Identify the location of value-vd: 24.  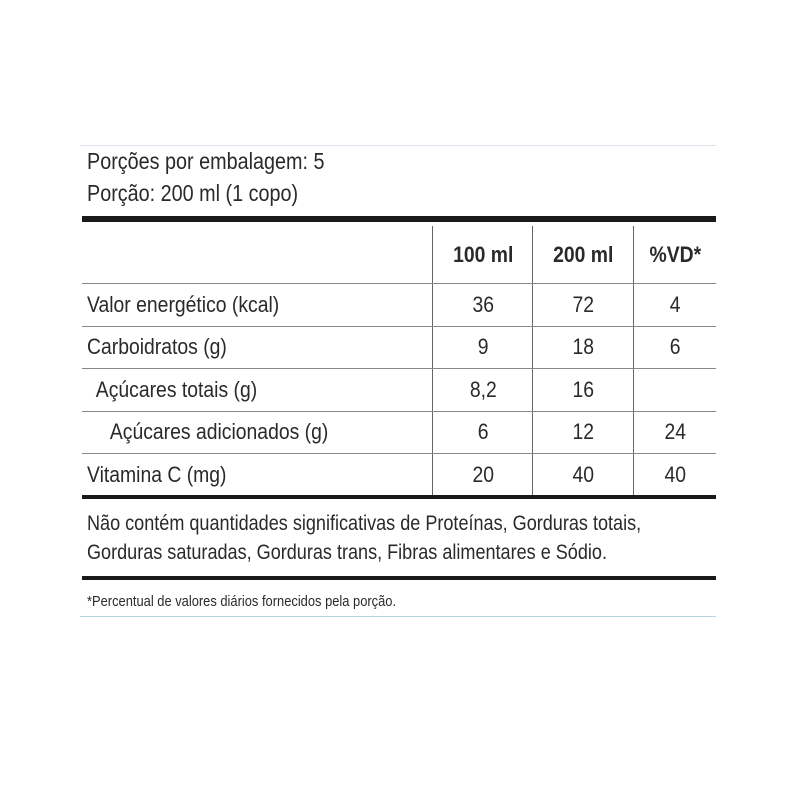
(675, 432).